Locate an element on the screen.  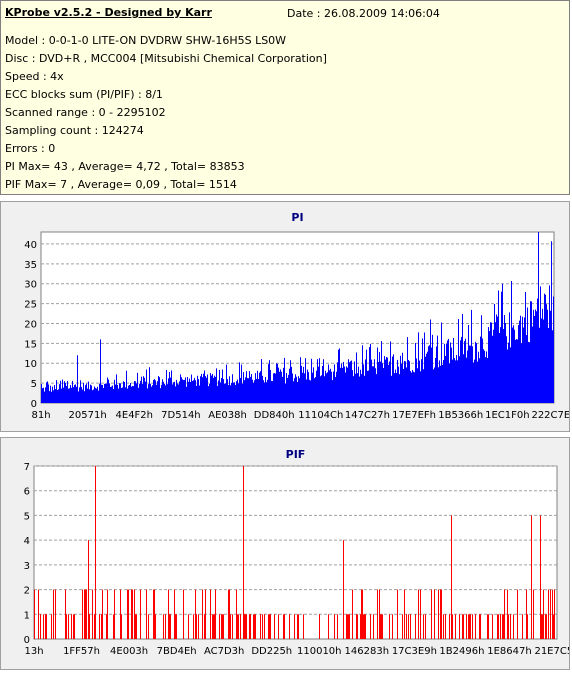
x-tick-label: 7BD4Eh is located at coordinates (177, 651).